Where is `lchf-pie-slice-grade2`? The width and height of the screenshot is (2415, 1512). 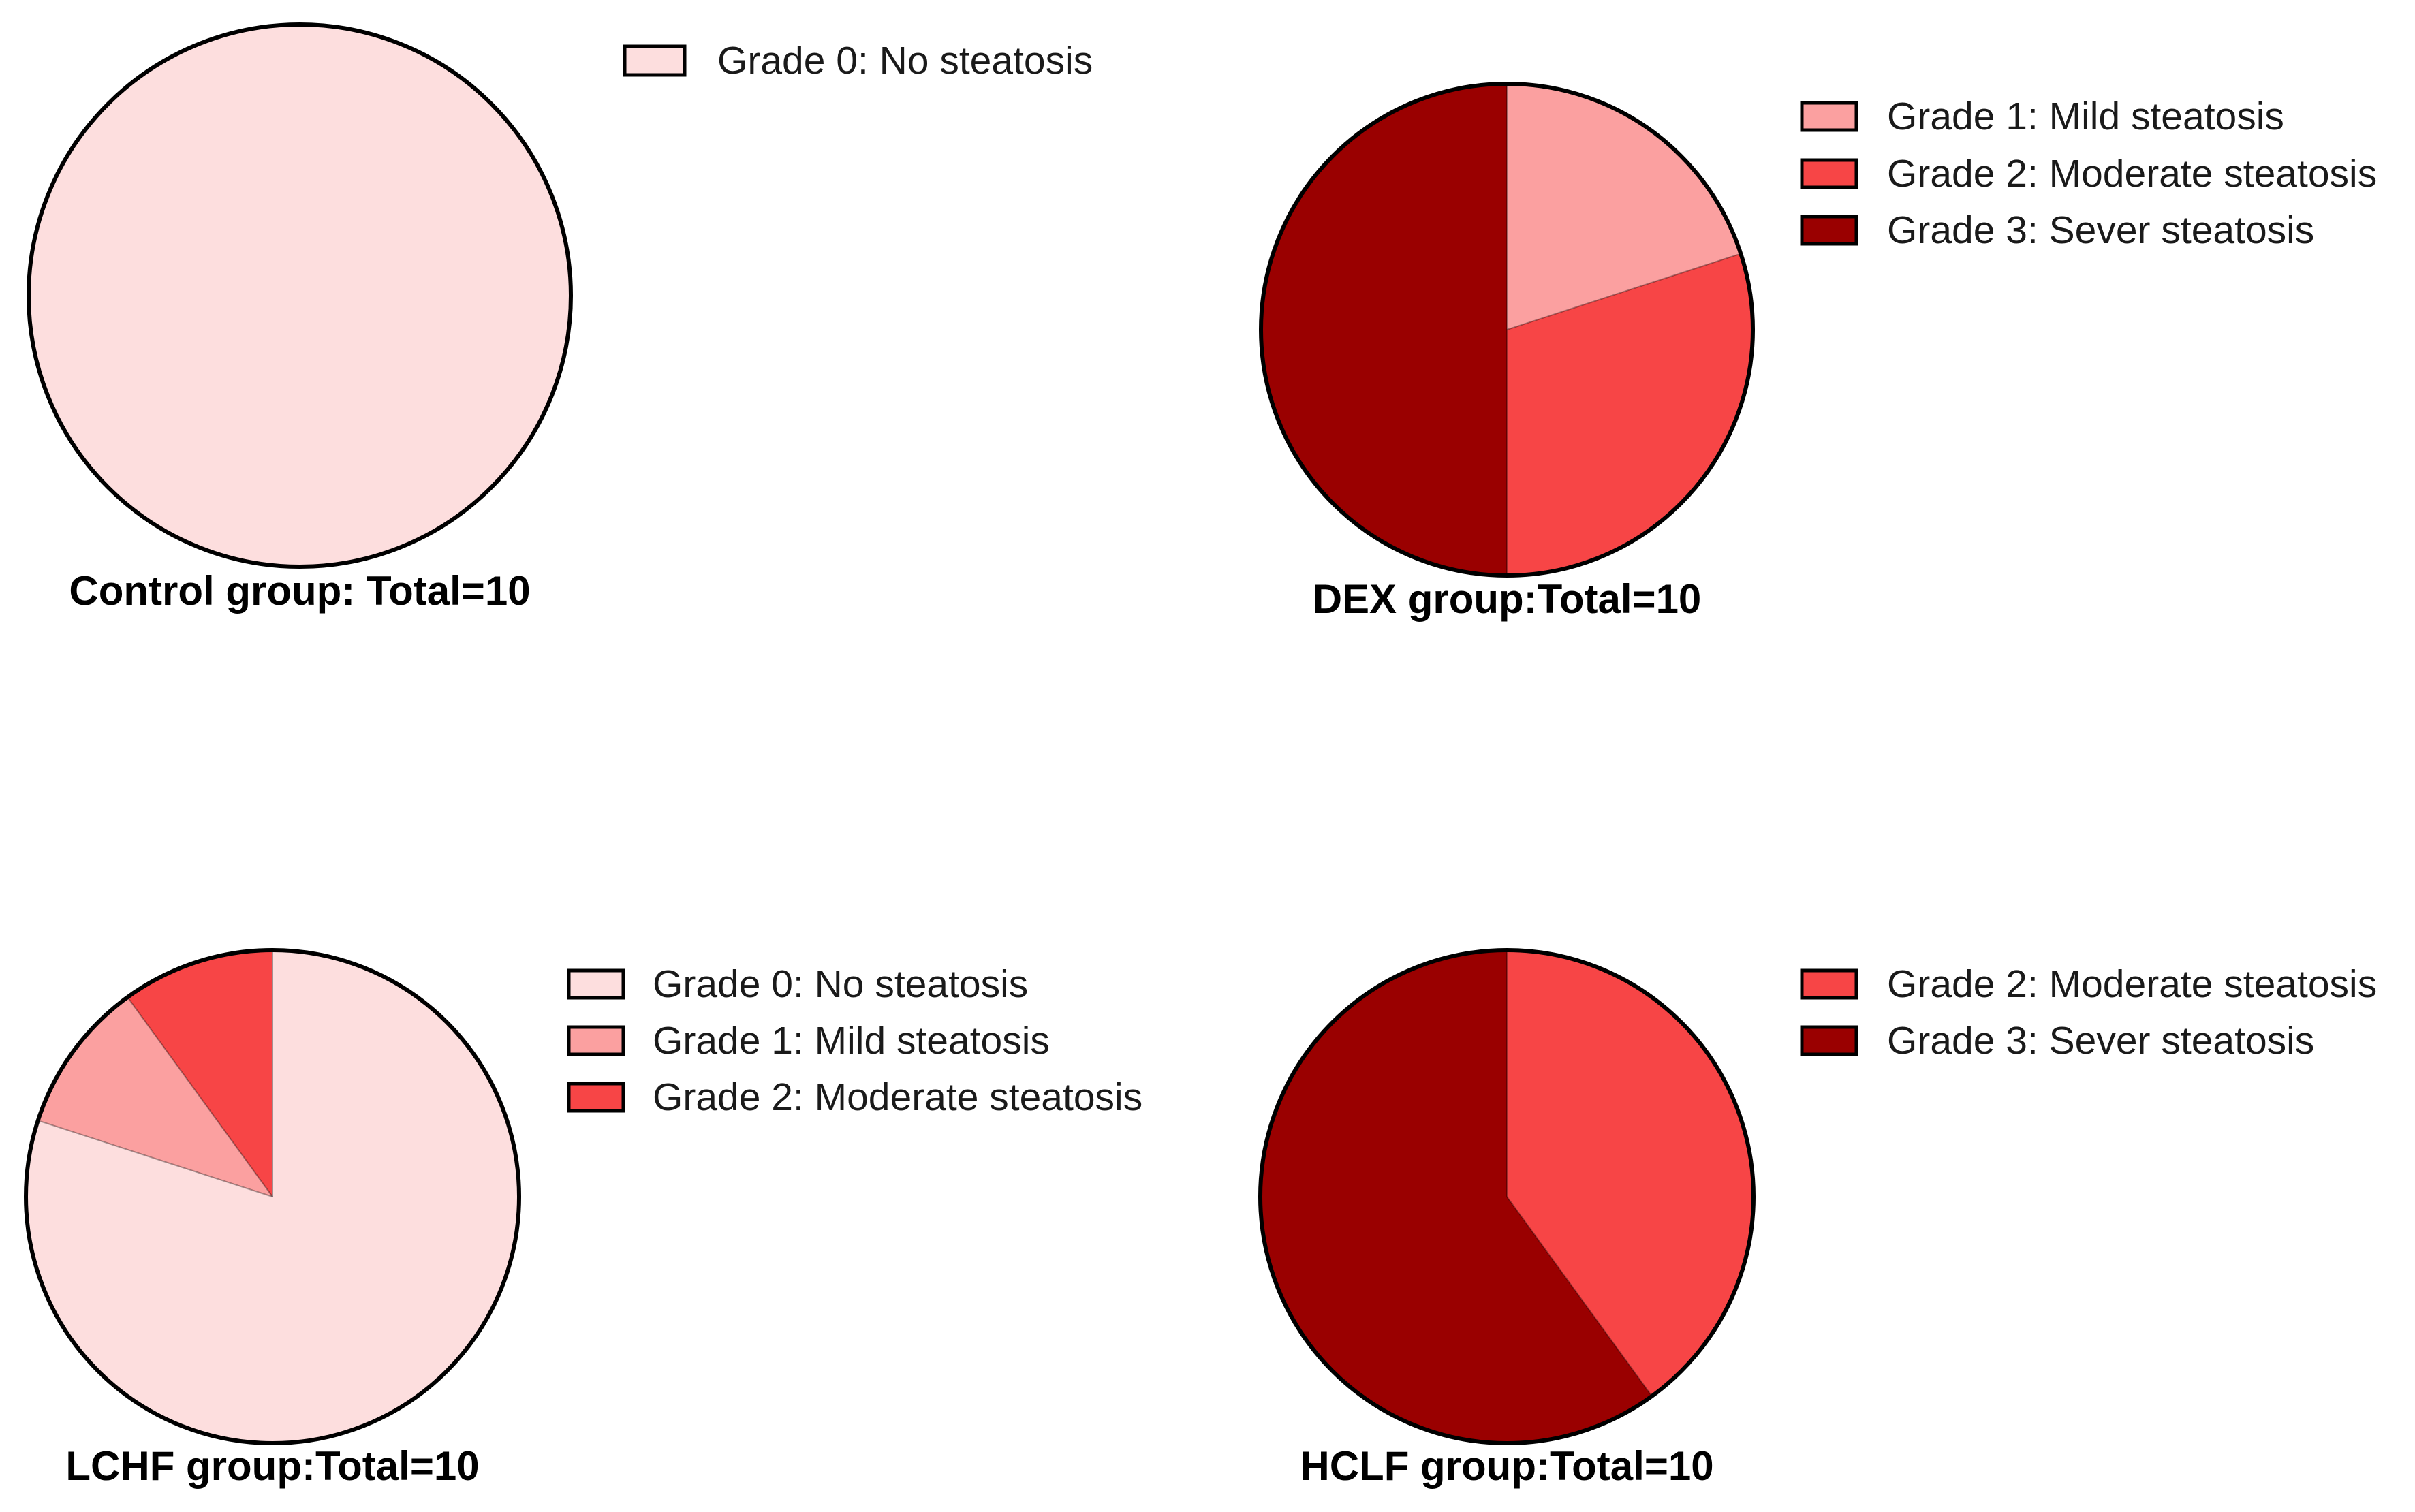
lchf-pie-slice-grade2 is located at coordinates (199, 1073).